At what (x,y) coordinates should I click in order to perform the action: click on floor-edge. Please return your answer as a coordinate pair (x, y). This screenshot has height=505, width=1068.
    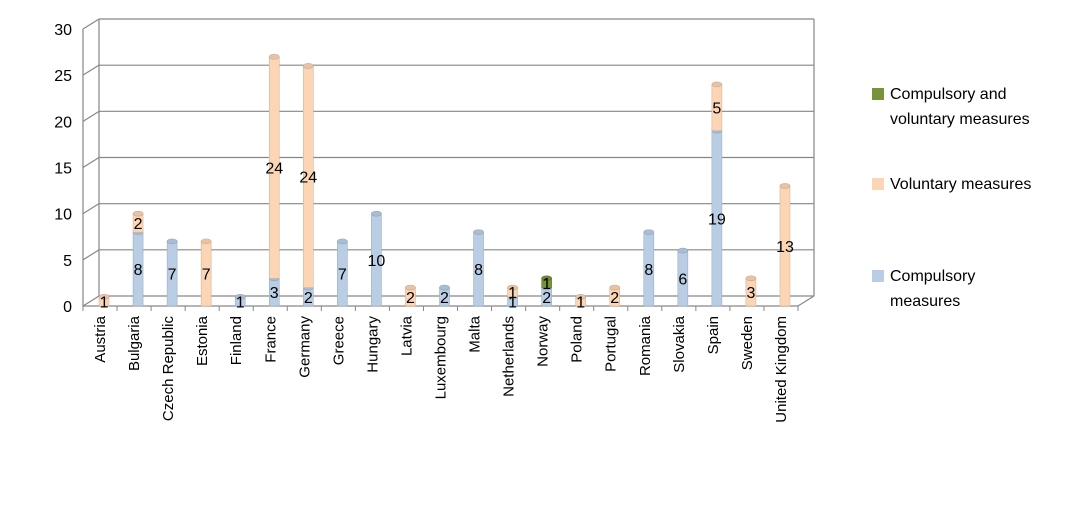
    Looking at the image, I should click on (806, 301).